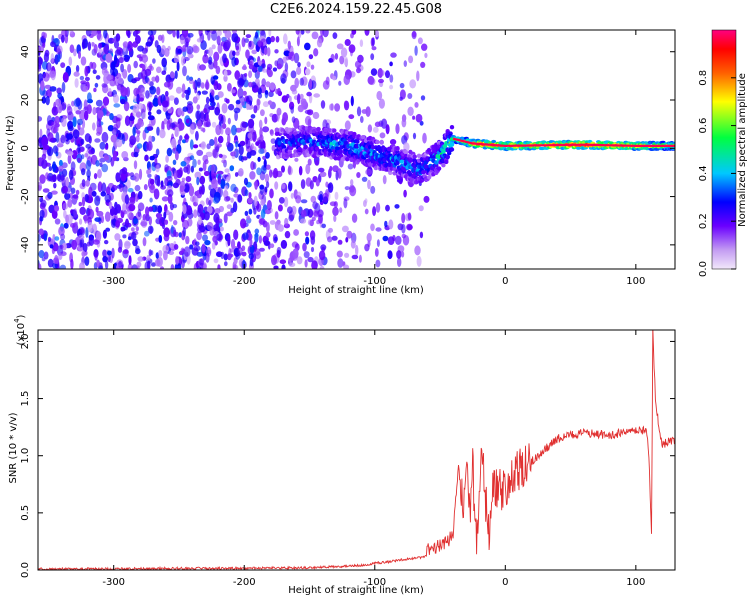  What do you see at coordinates (703, 173) in the screenshot?
I see `colorbar-tick-label: 0.4` at bounding box center [703, 173].